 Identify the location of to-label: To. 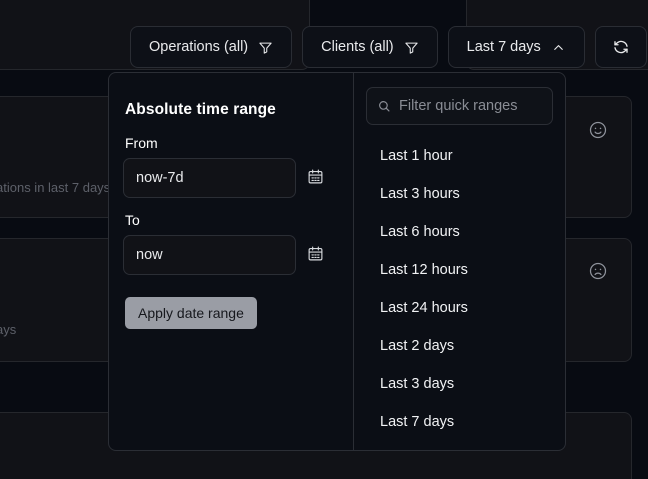
(132, 220).